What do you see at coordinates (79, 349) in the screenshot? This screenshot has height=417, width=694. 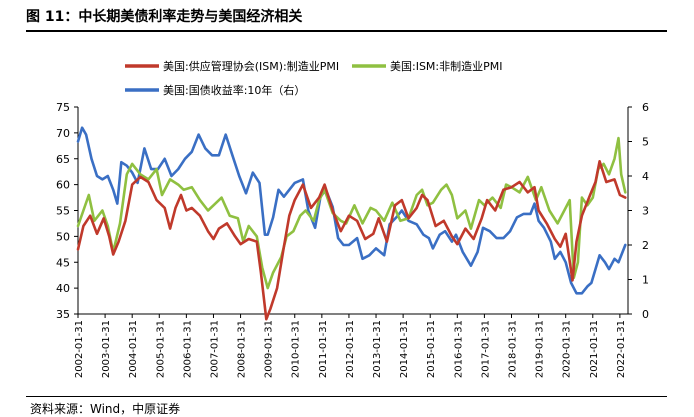 I see `x-tick-label: 2002-01-31` at bounding box center [79, 349].